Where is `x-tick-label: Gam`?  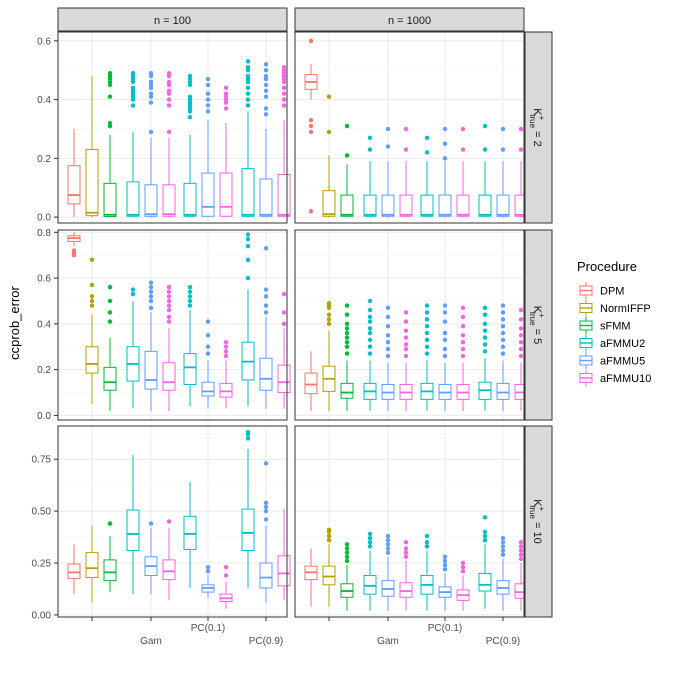
x-tick-label: Gam is located at coordinates (388, 641).